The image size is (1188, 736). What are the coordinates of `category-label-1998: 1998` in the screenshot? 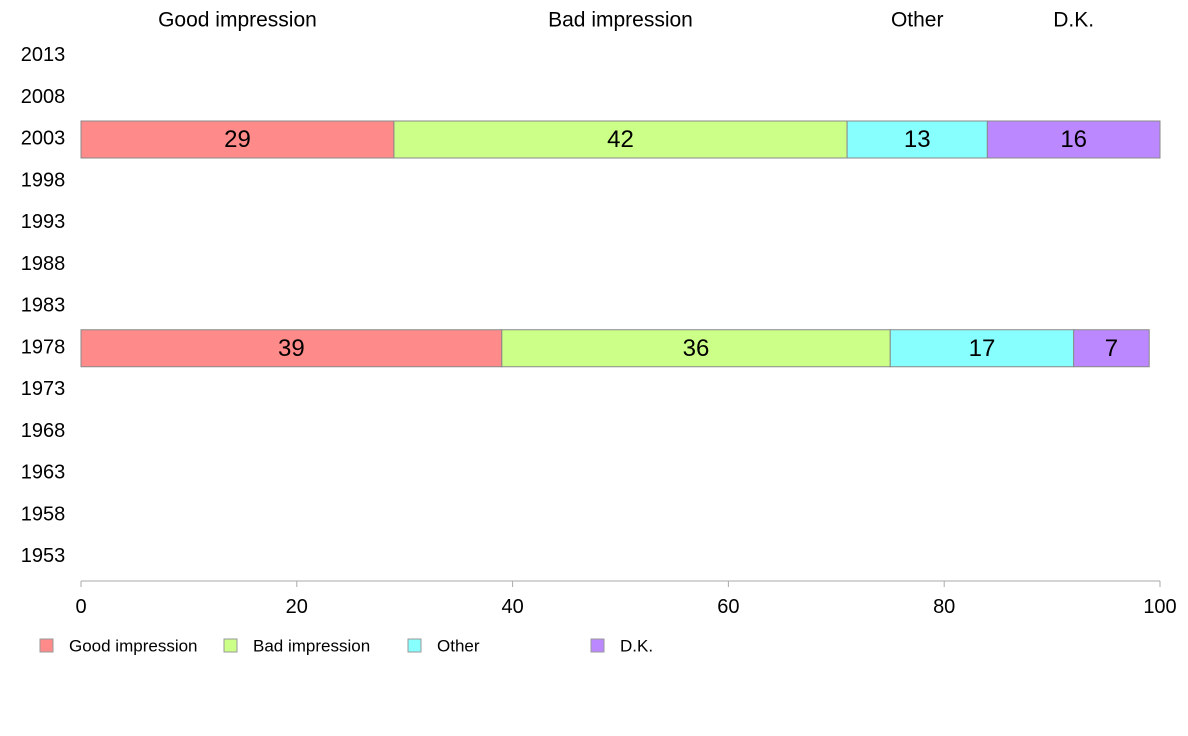 It's located at (43, 180).